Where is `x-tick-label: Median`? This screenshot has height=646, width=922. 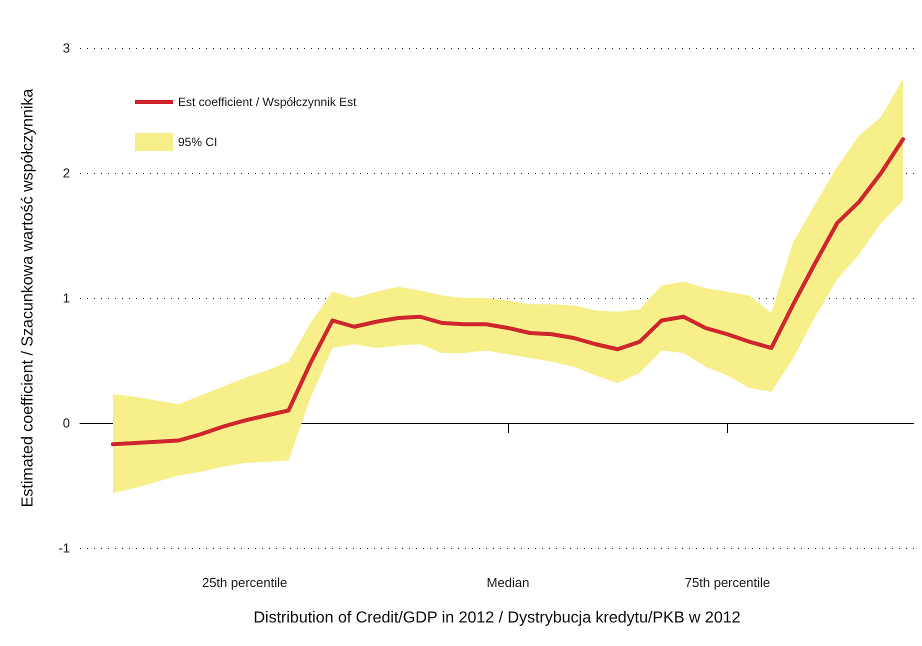 x-tick-label: Median is located at coordinates (508, 582).